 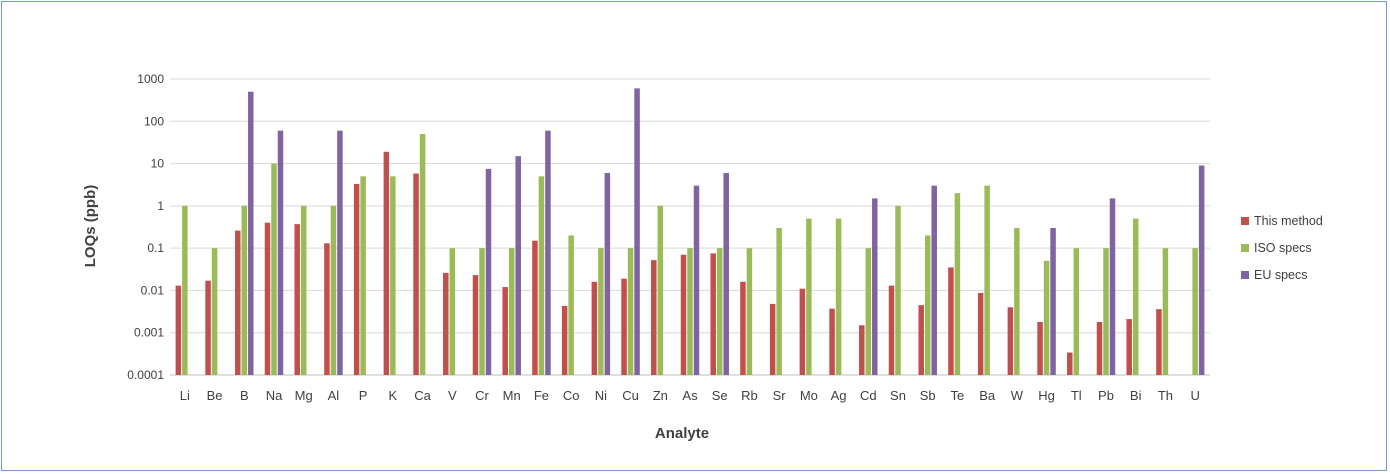 I want to click on bar-iso-specs-k, so click(x=393, y=275).